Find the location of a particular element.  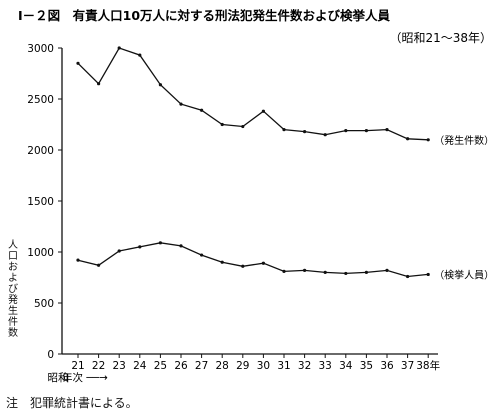

y-tick-label: 3000 is located at coordinates (40, 49).